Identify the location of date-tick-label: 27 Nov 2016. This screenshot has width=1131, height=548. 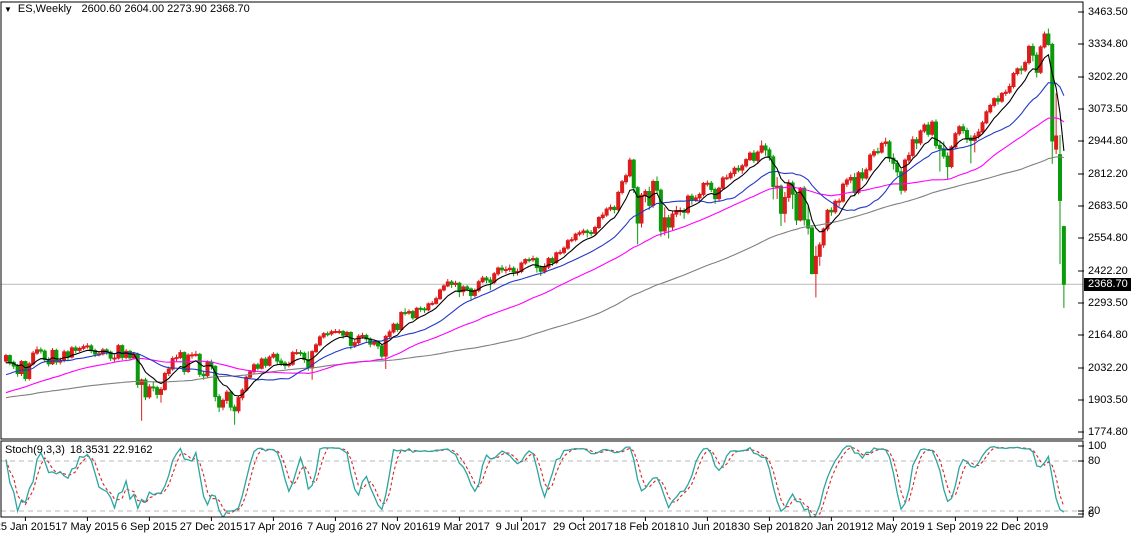
(397, 527).